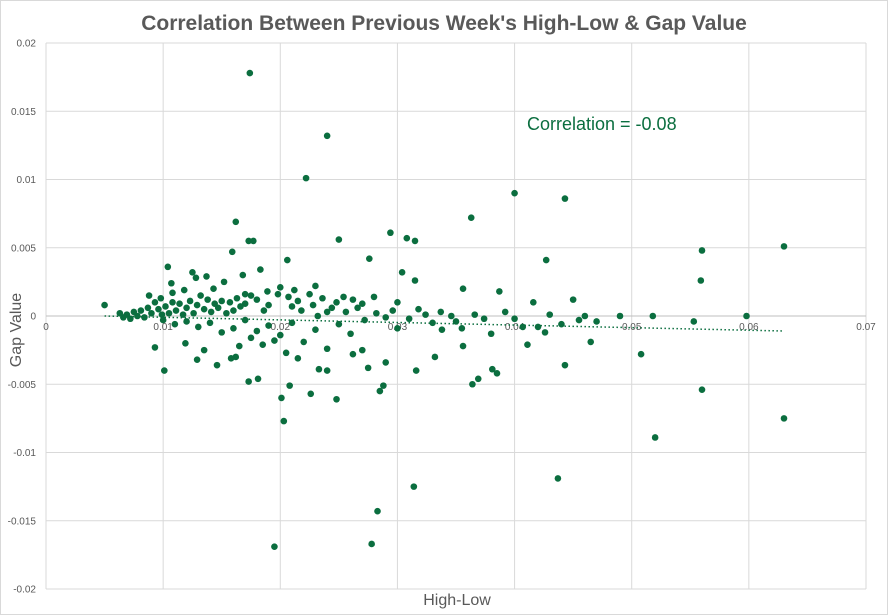  Describe the element at coordinates (866, 327) in the screenshot. I see `x-tick-label: 0.07` at that location.